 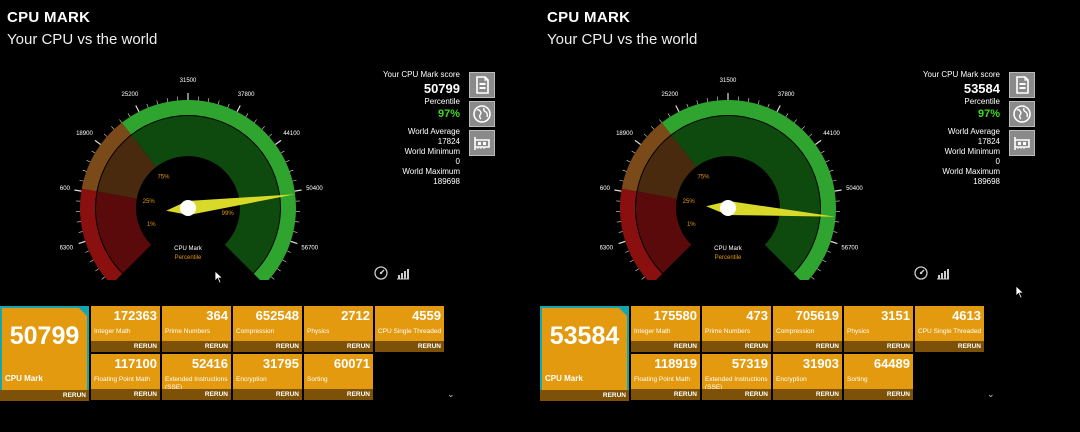 I want to click on tile-integer-math: 175580 Integer Math RERUN, so click(x=665, y=329).